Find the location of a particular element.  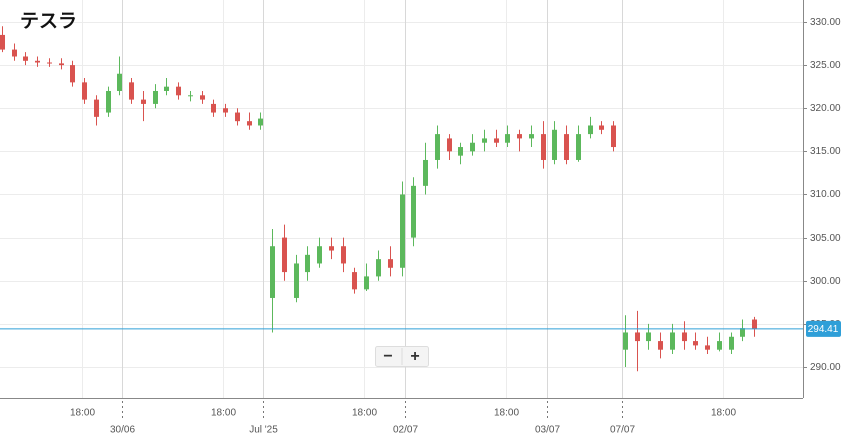

y-tick-label: 315.00 is located at coordinates (825, 151).